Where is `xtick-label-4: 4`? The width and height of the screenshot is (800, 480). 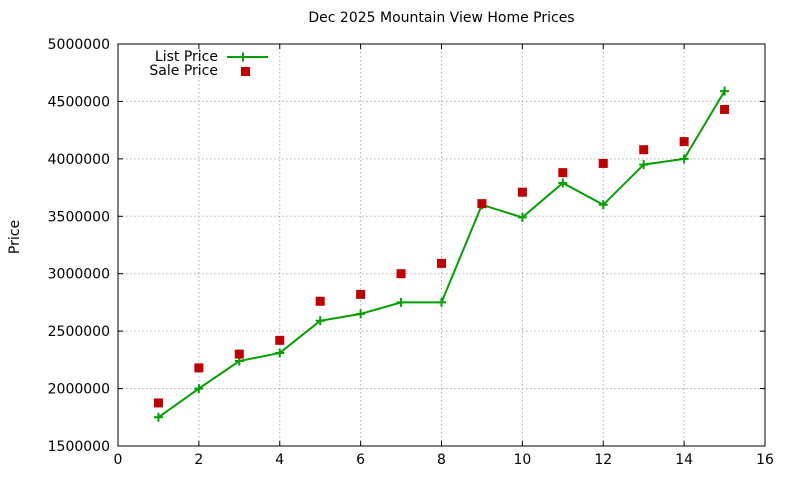
xtick-label-4: 4 is located at coordinates (279, 460).